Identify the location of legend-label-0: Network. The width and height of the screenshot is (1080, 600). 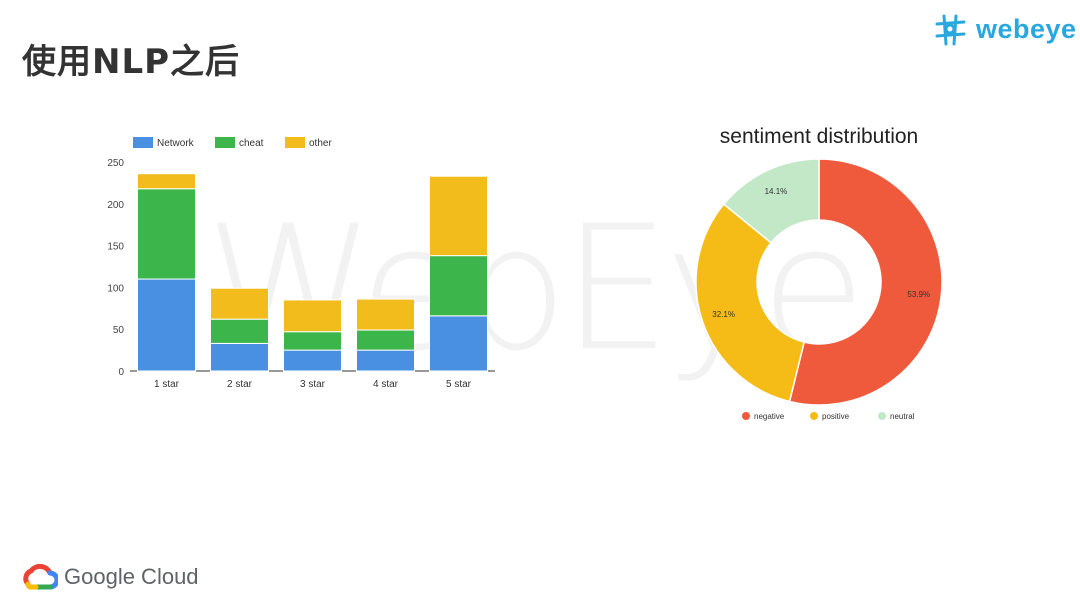
(176, 143).